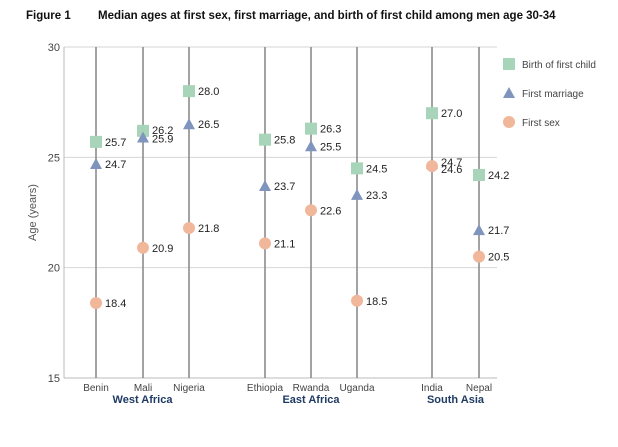 Image resolution: width=618 pixels, height=447 pixels. Describe the element at coordinates (284, 141) in the screenshot. I see `data-label: 25.8` at that location.